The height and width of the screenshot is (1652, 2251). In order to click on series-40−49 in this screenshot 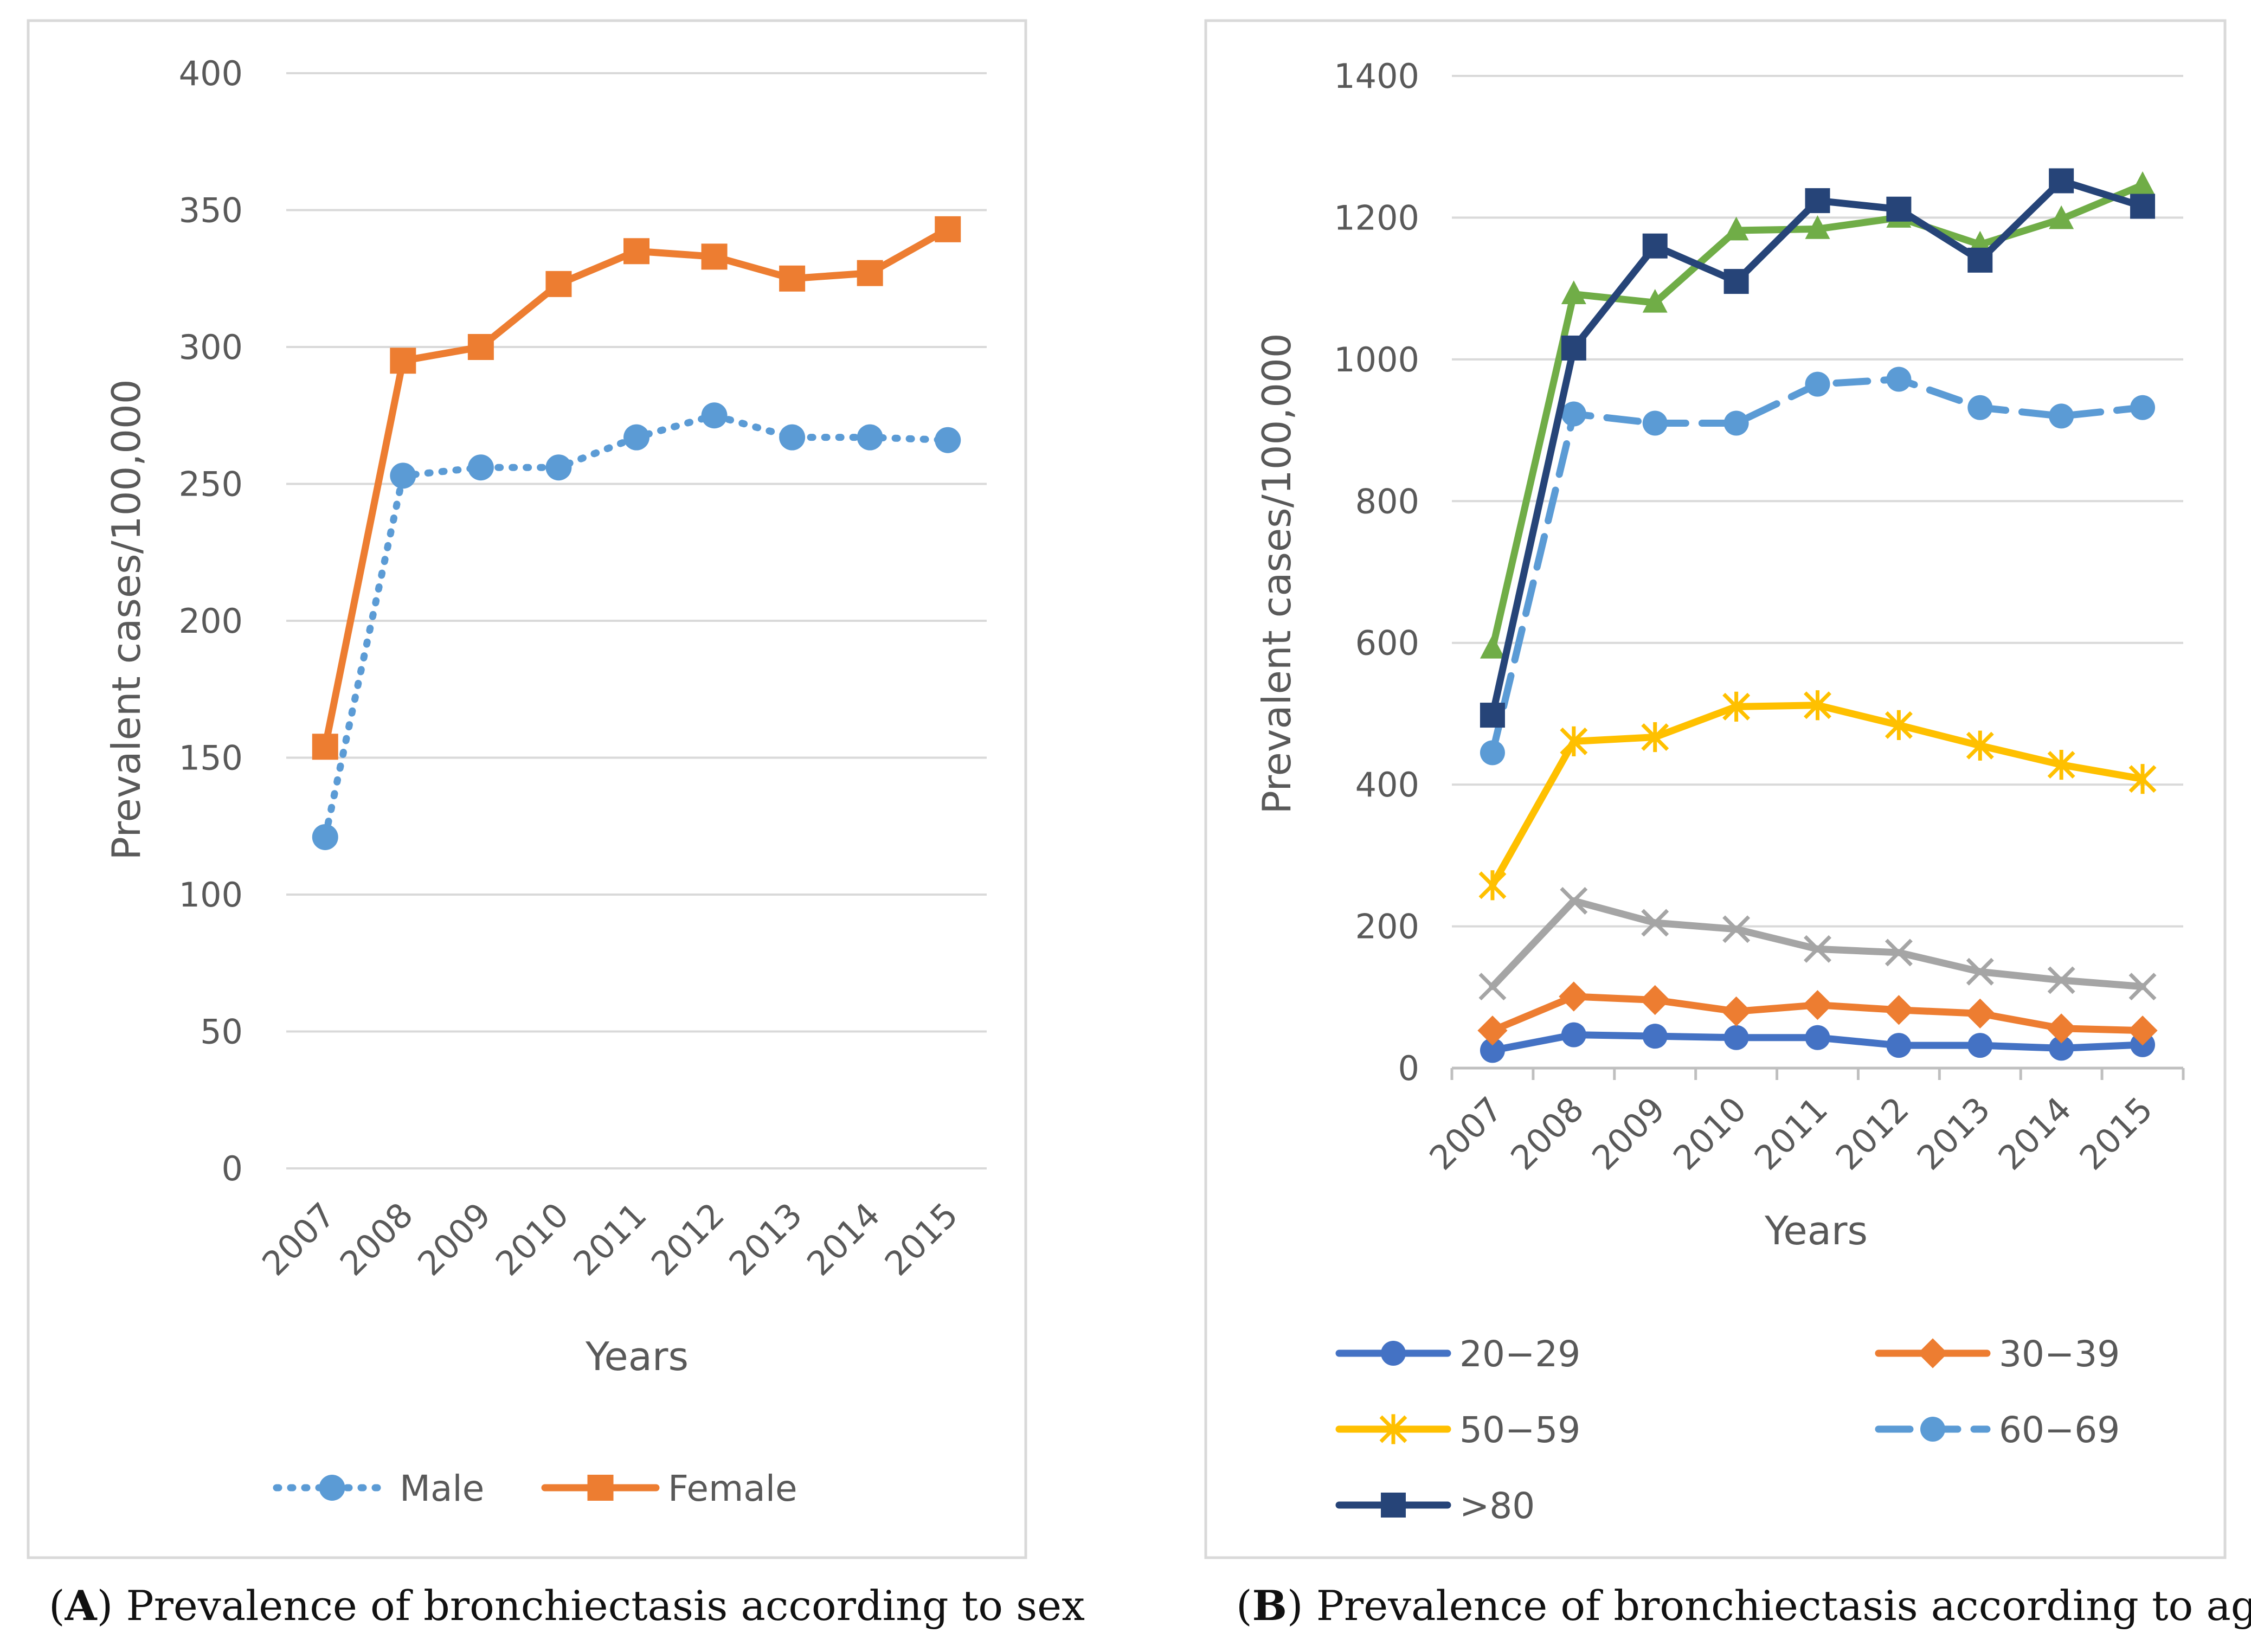, I will do `click(1817, 944)`.